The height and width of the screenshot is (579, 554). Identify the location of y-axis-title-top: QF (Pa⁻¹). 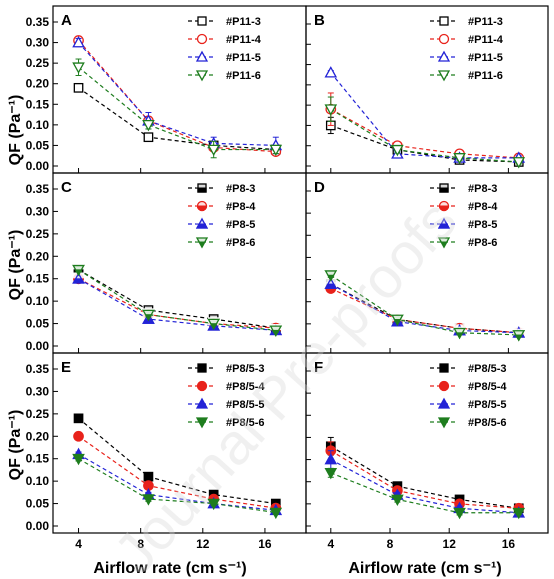
(15, 130).